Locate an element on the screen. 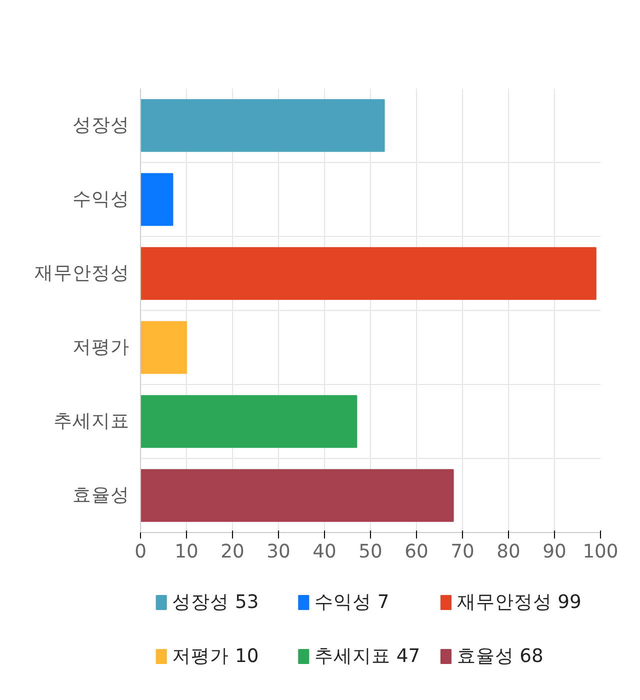  x-tick-label: 0 is located at coordinates (140, 552).